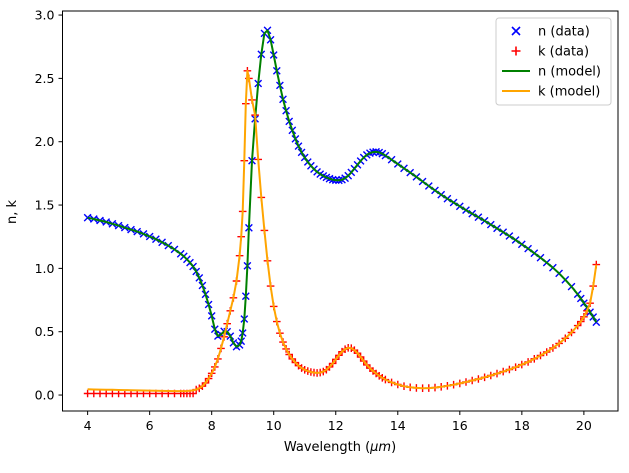 The width and height of the screenshot is (629, 473). Describe the element at coordinates (336, 425) in the screenshot. I see `x-tick-label: 12` at that location.